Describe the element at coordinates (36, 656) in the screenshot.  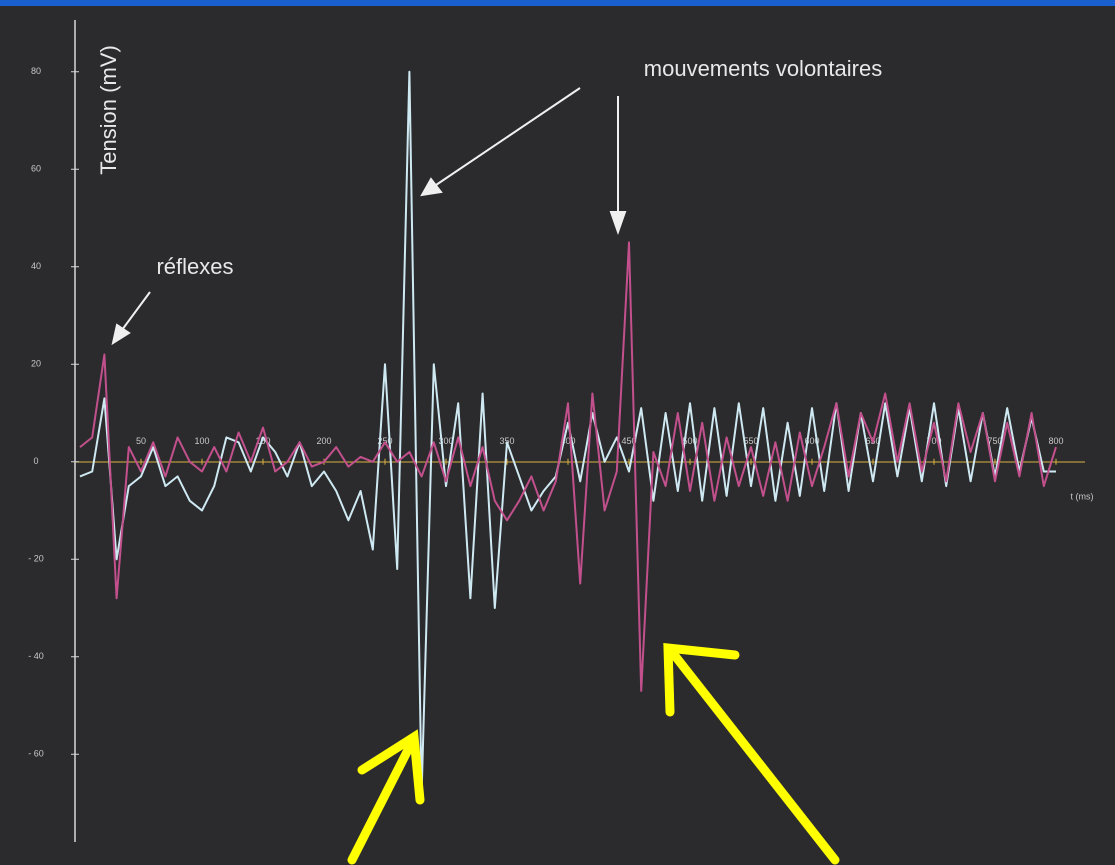
I see `y-tick-label: - 40` at that location.